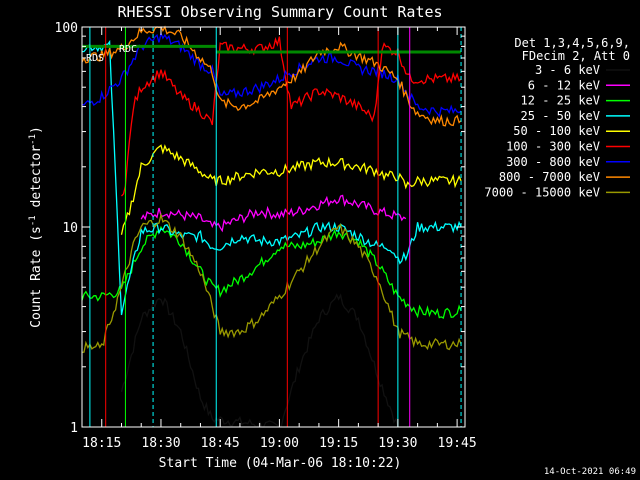 The width and height of the screenshot is (640, 480). What do you see at coordinates (572, 43) in the screenshot?
I see `legend-info-line1: Det 1,3,4,5,6,9,` at bounding box center [572, 43].